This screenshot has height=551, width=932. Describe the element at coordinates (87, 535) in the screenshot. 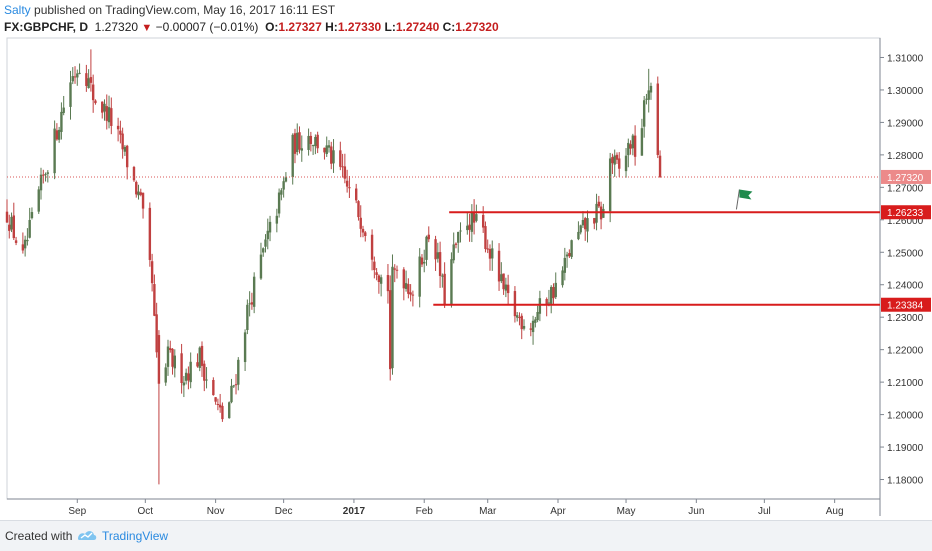

I see `tradingview-logo-icon` at that location.